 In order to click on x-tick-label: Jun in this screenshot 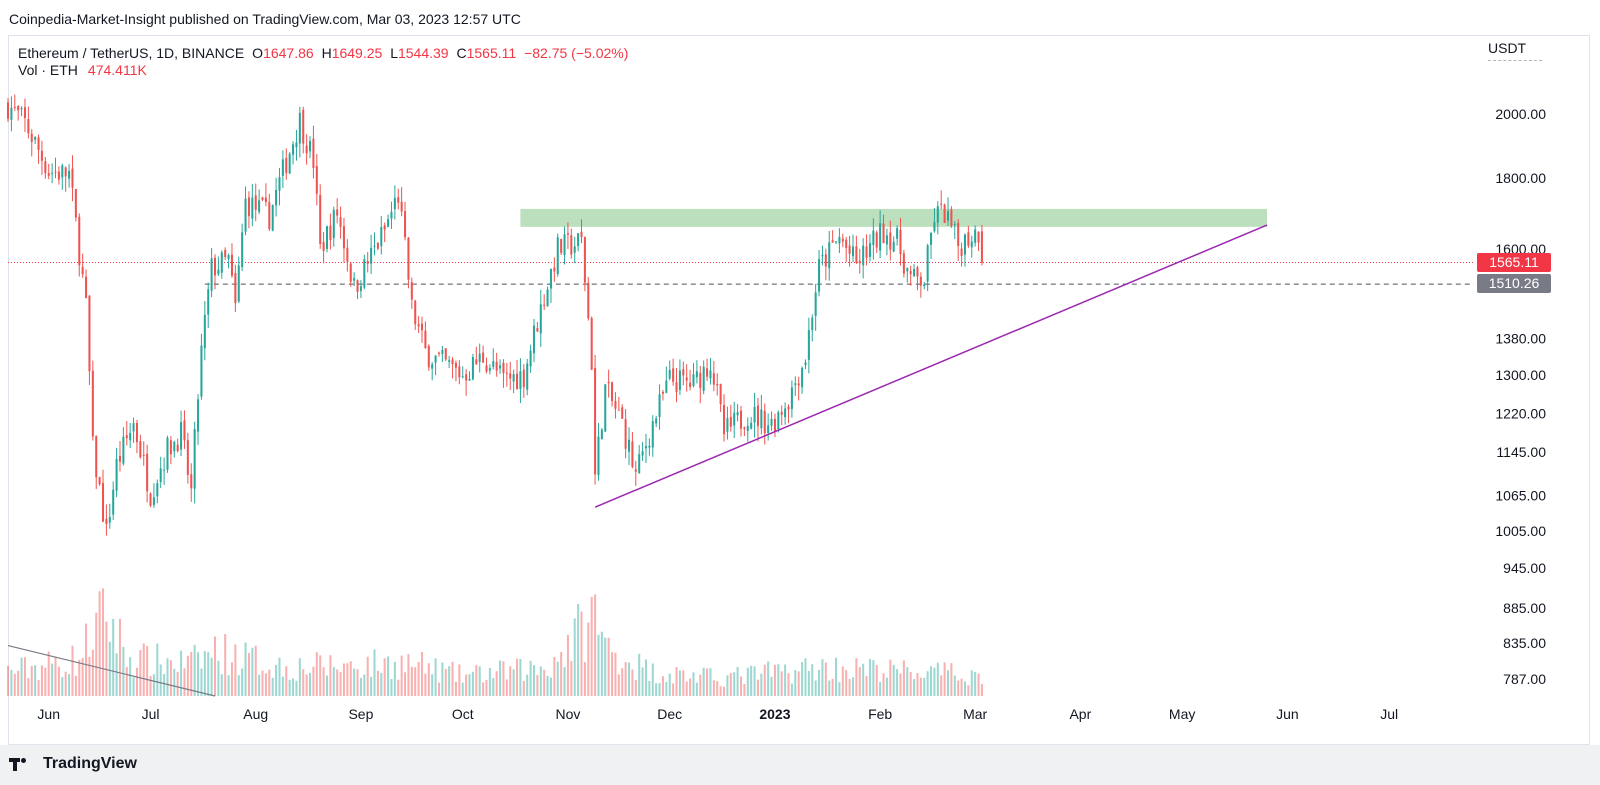, I will do `click(1287, 714)`.